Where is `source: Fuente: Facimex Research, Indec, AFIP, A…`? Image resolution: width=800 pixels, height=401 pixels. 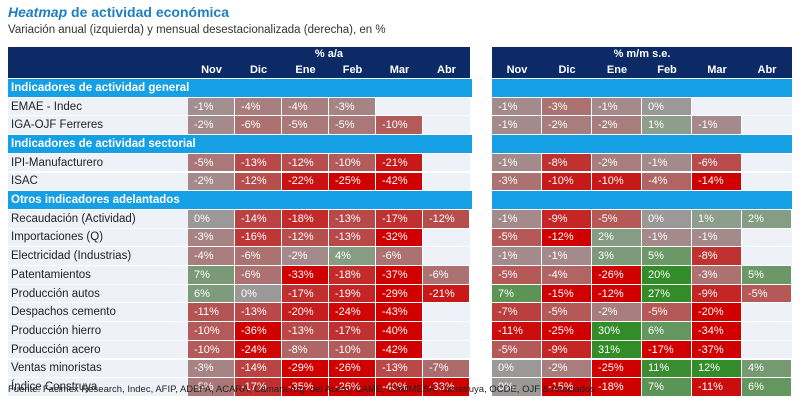
source: Fuente: Facimex Research, Indec, AFIP, A… is located at coordinates (301, 389).